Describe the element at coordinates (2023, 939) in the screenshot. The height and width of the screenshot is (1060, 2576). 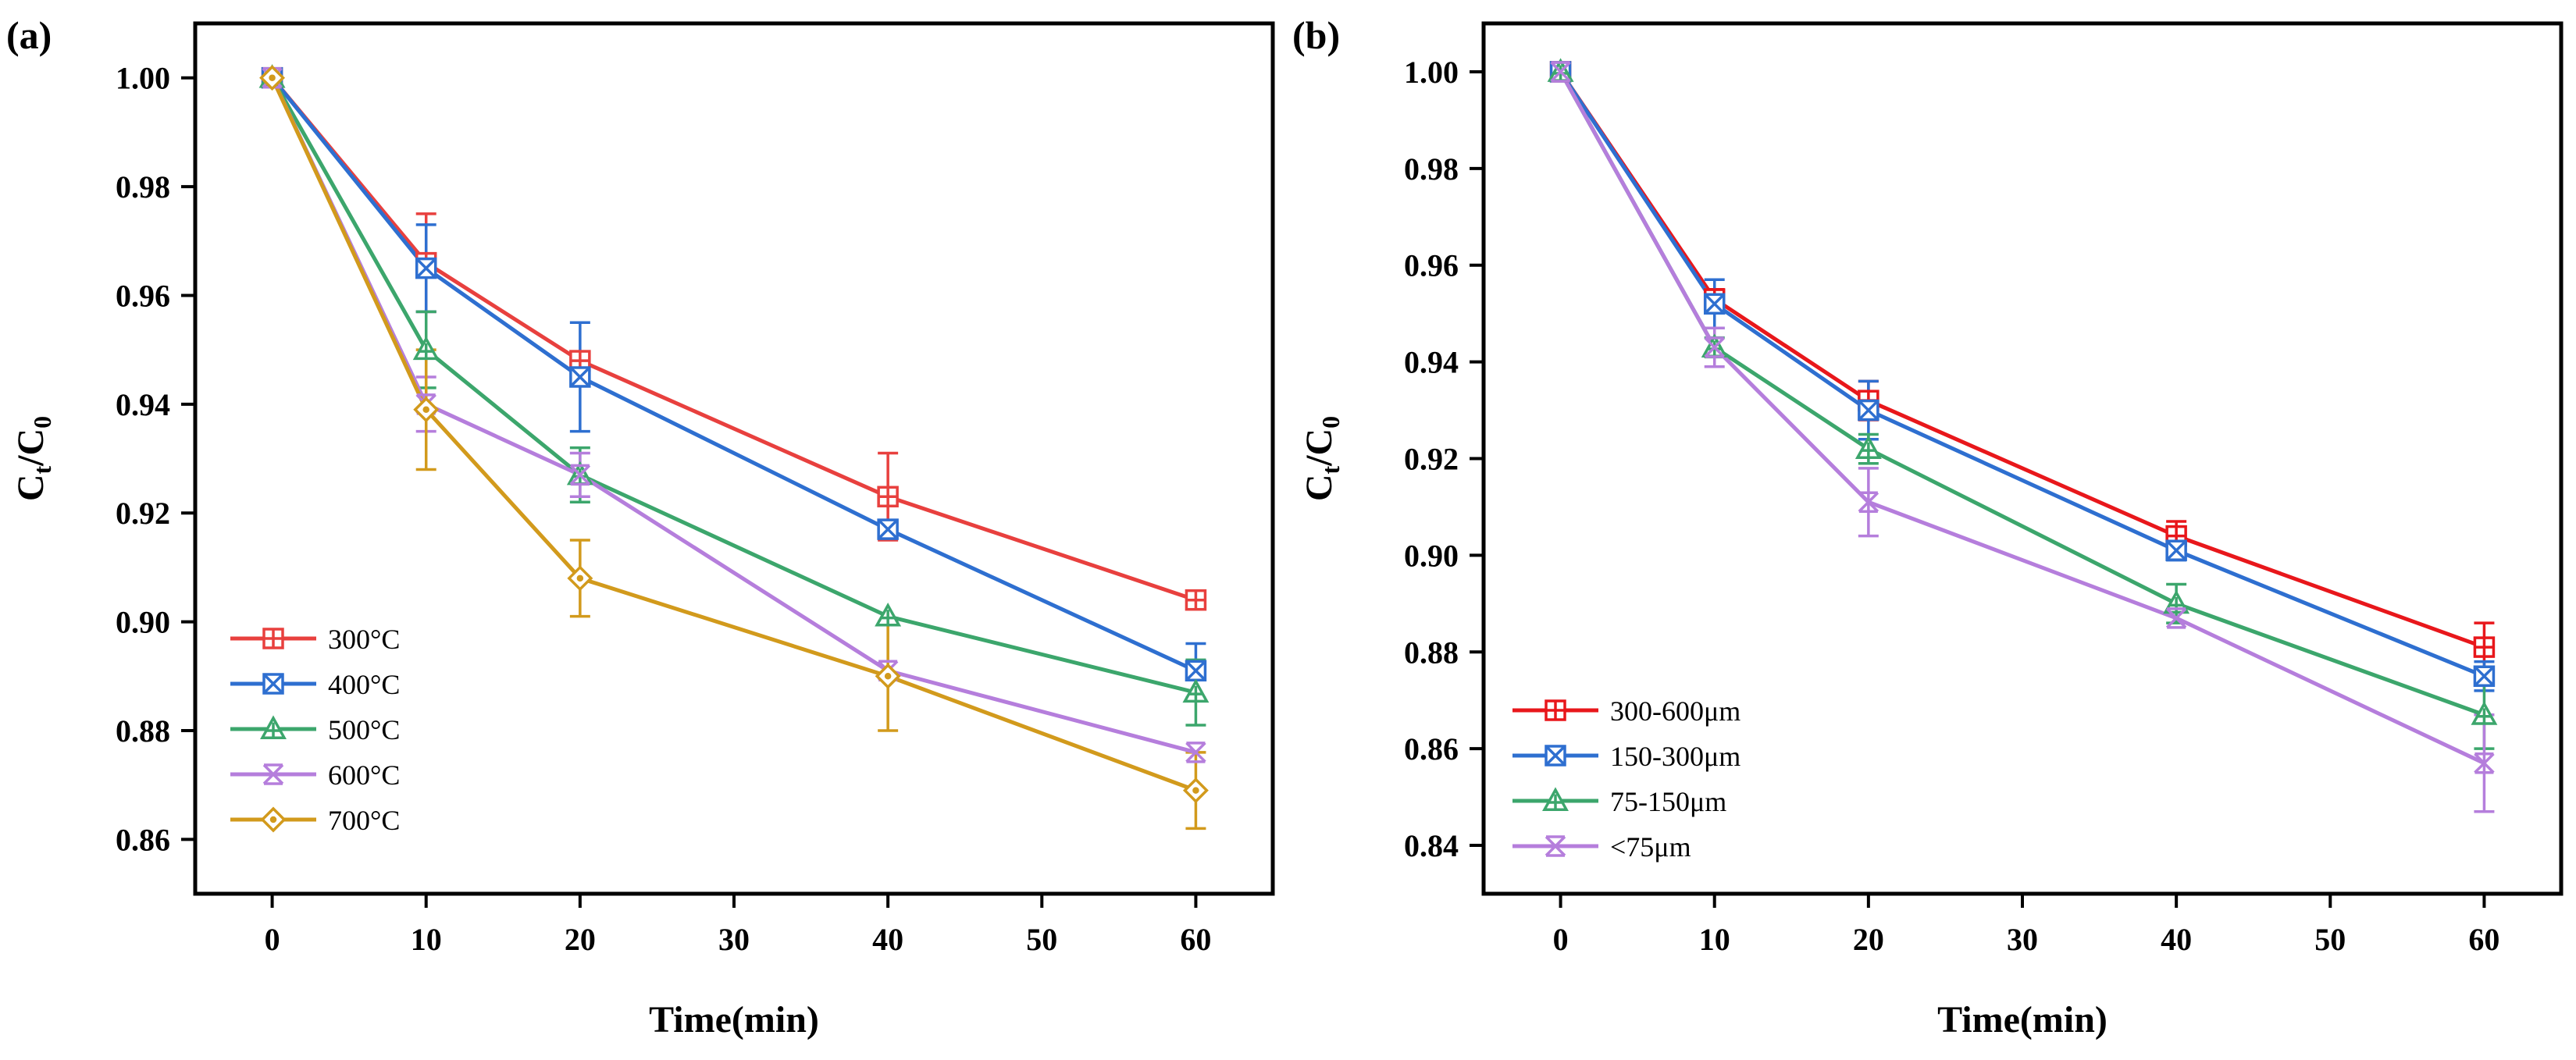
I see `x-tick-label-b: 30` at that location.